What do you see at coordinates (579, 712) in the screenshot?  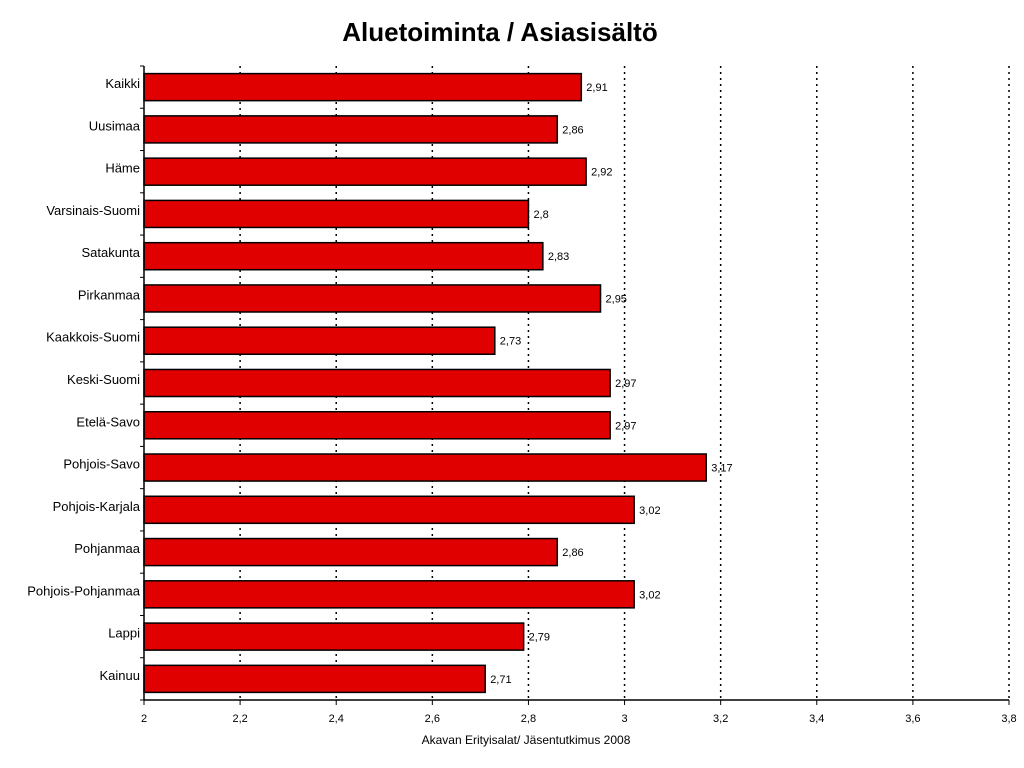 I see `x-ticks: 2 2,2 2,4 2,6 2,8 3 3,2 3,4 3,6 3,8` at bounding box center [579, 712].